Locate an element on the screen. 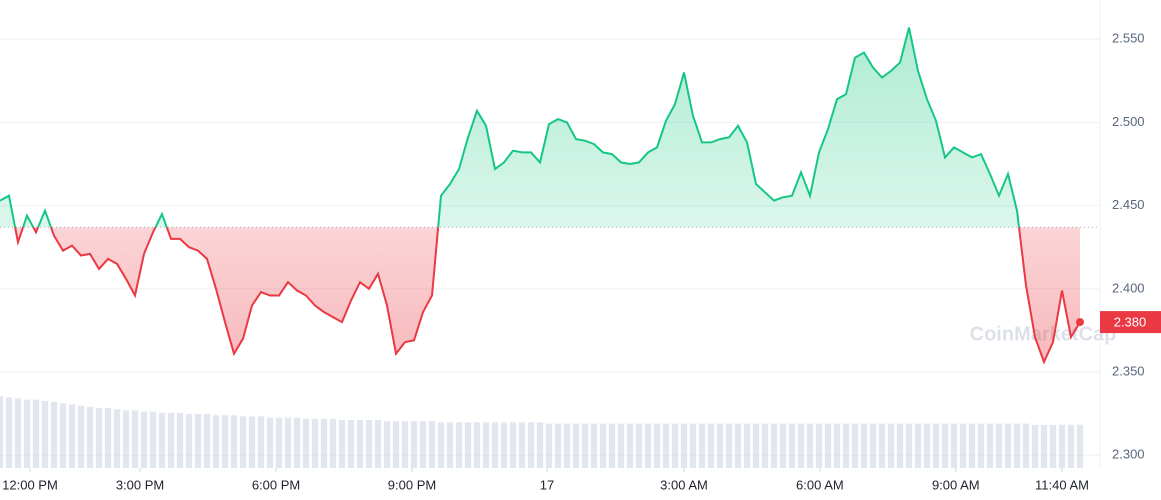 The image size is (1161, 500). y-tick-label: 2.450 is located at coordinates (1128, 204).